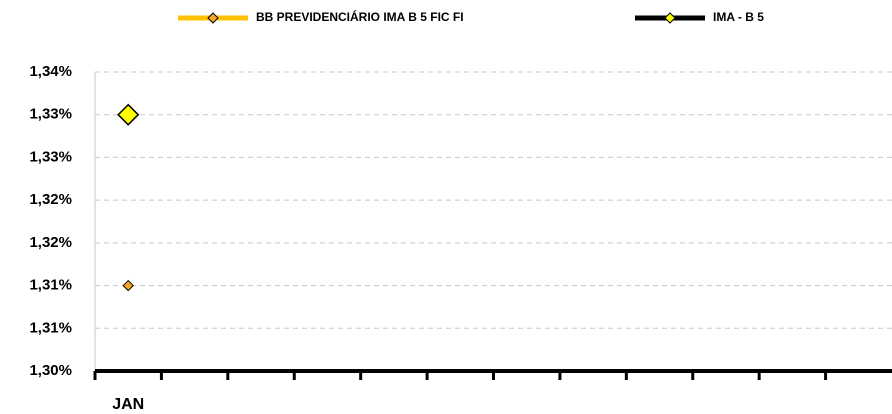 This screenshot has width=892, height=414. I want to click on y-tick-label: 1,30%, so click(50, 370).